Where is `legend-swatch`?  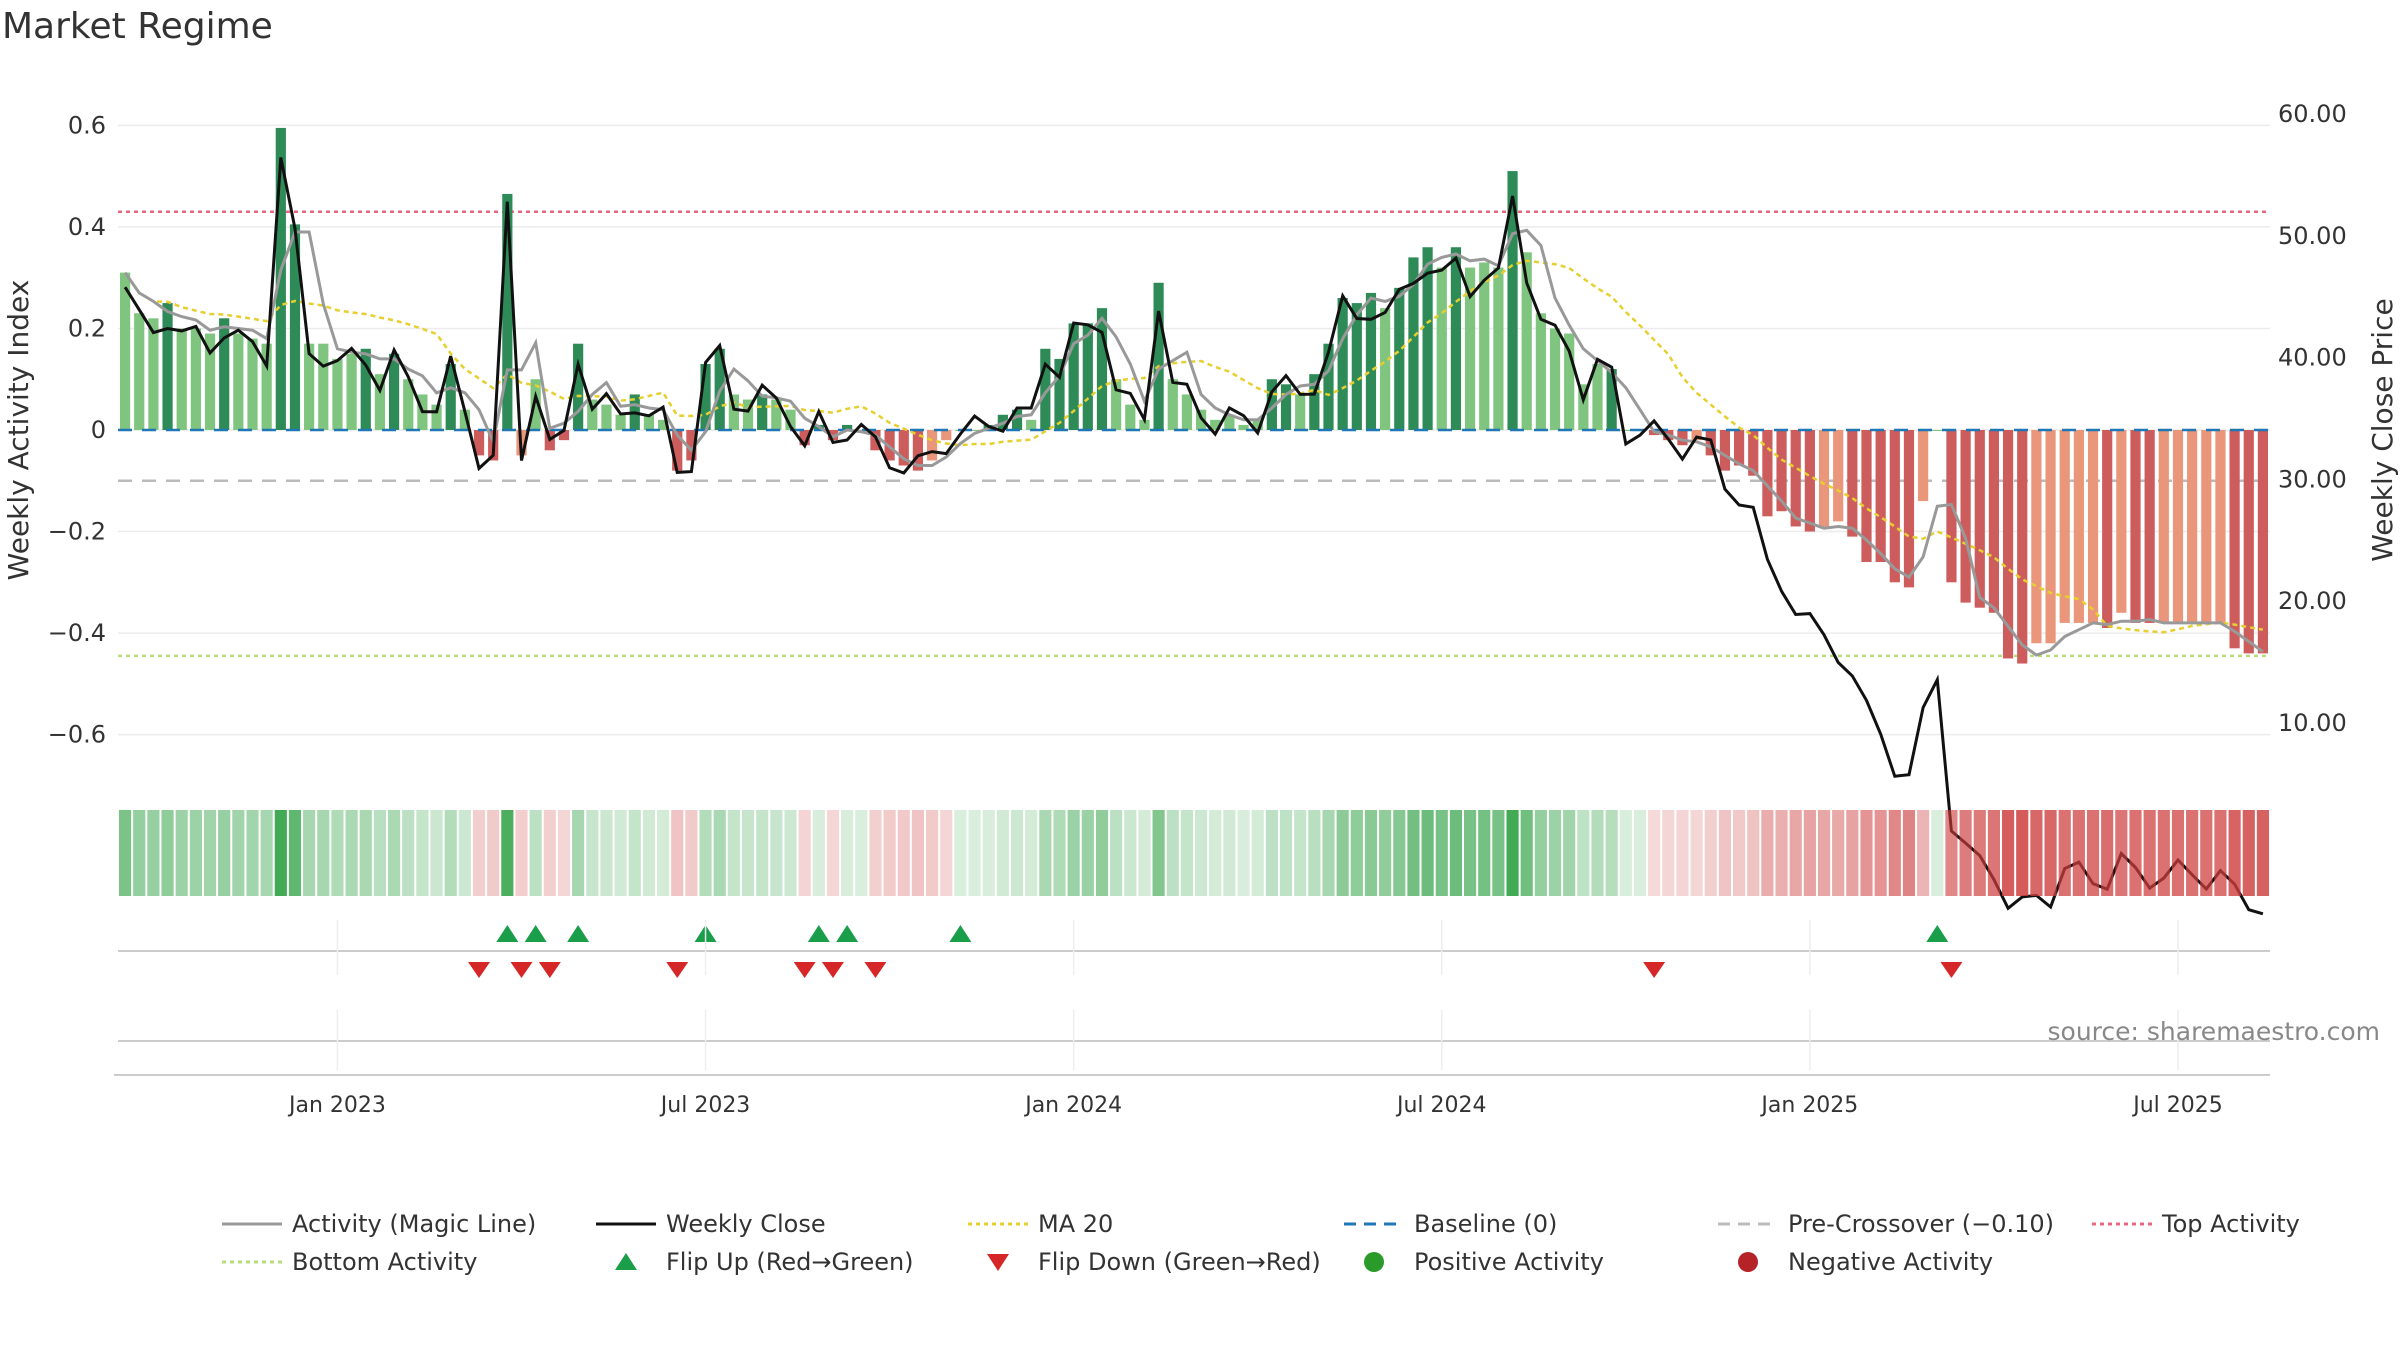 legend-swatch is located at coordinates (626, 1261).